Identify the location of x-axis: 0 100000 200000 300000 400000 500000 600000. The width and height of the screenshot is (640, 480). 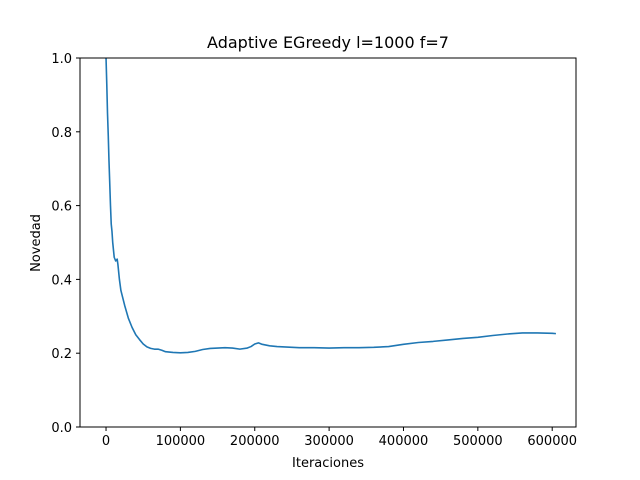
(339, 438).